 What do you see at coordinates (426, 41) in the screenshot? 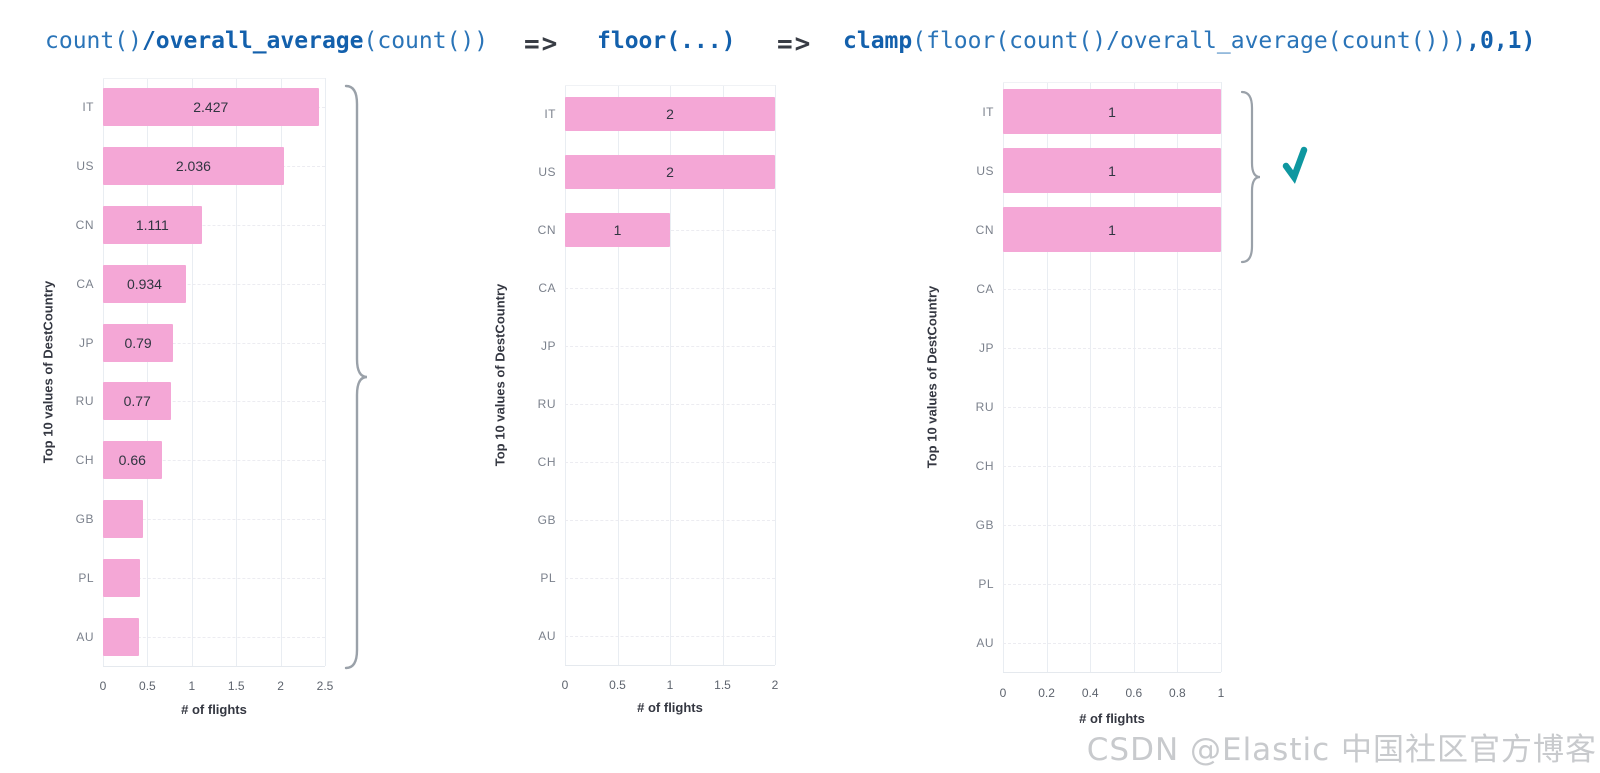
I see `formula-segment: (count())` at bounding box center [426, 41].